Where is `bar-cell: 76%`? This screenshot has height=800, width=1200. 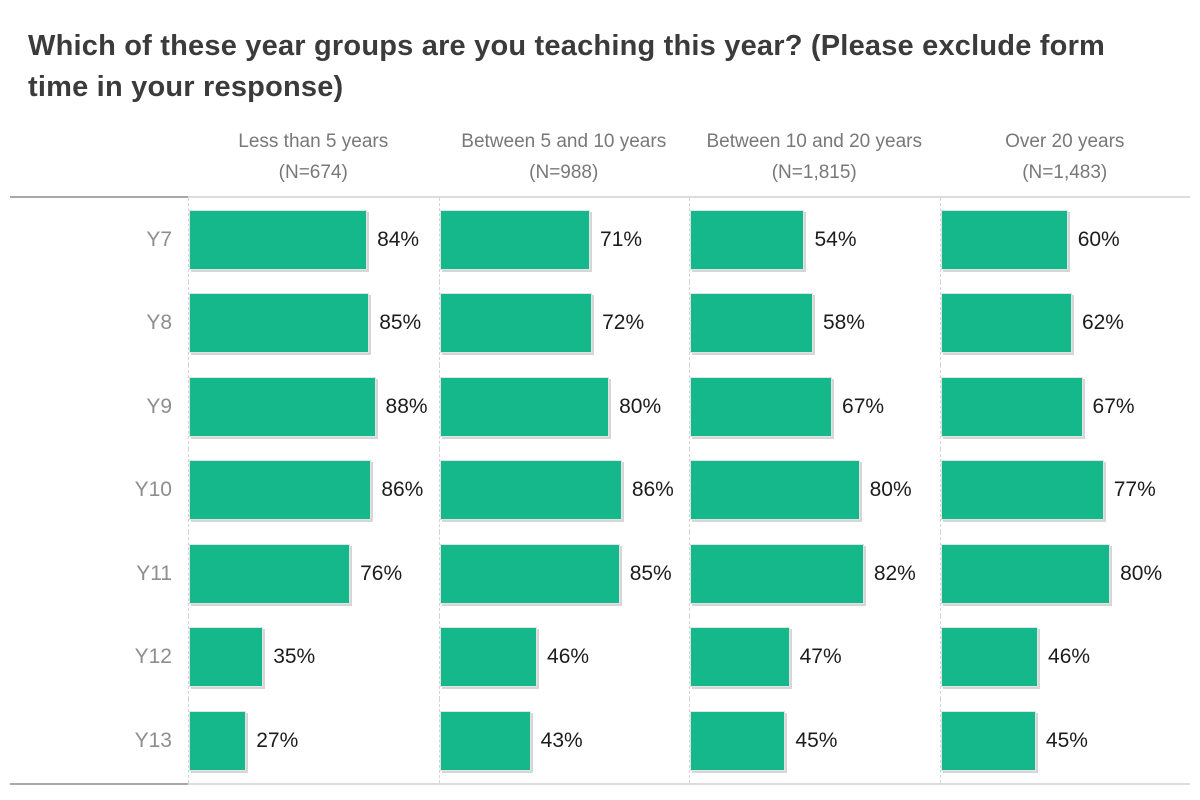
bar-cell: 76% is located at coordinates (313, 574).